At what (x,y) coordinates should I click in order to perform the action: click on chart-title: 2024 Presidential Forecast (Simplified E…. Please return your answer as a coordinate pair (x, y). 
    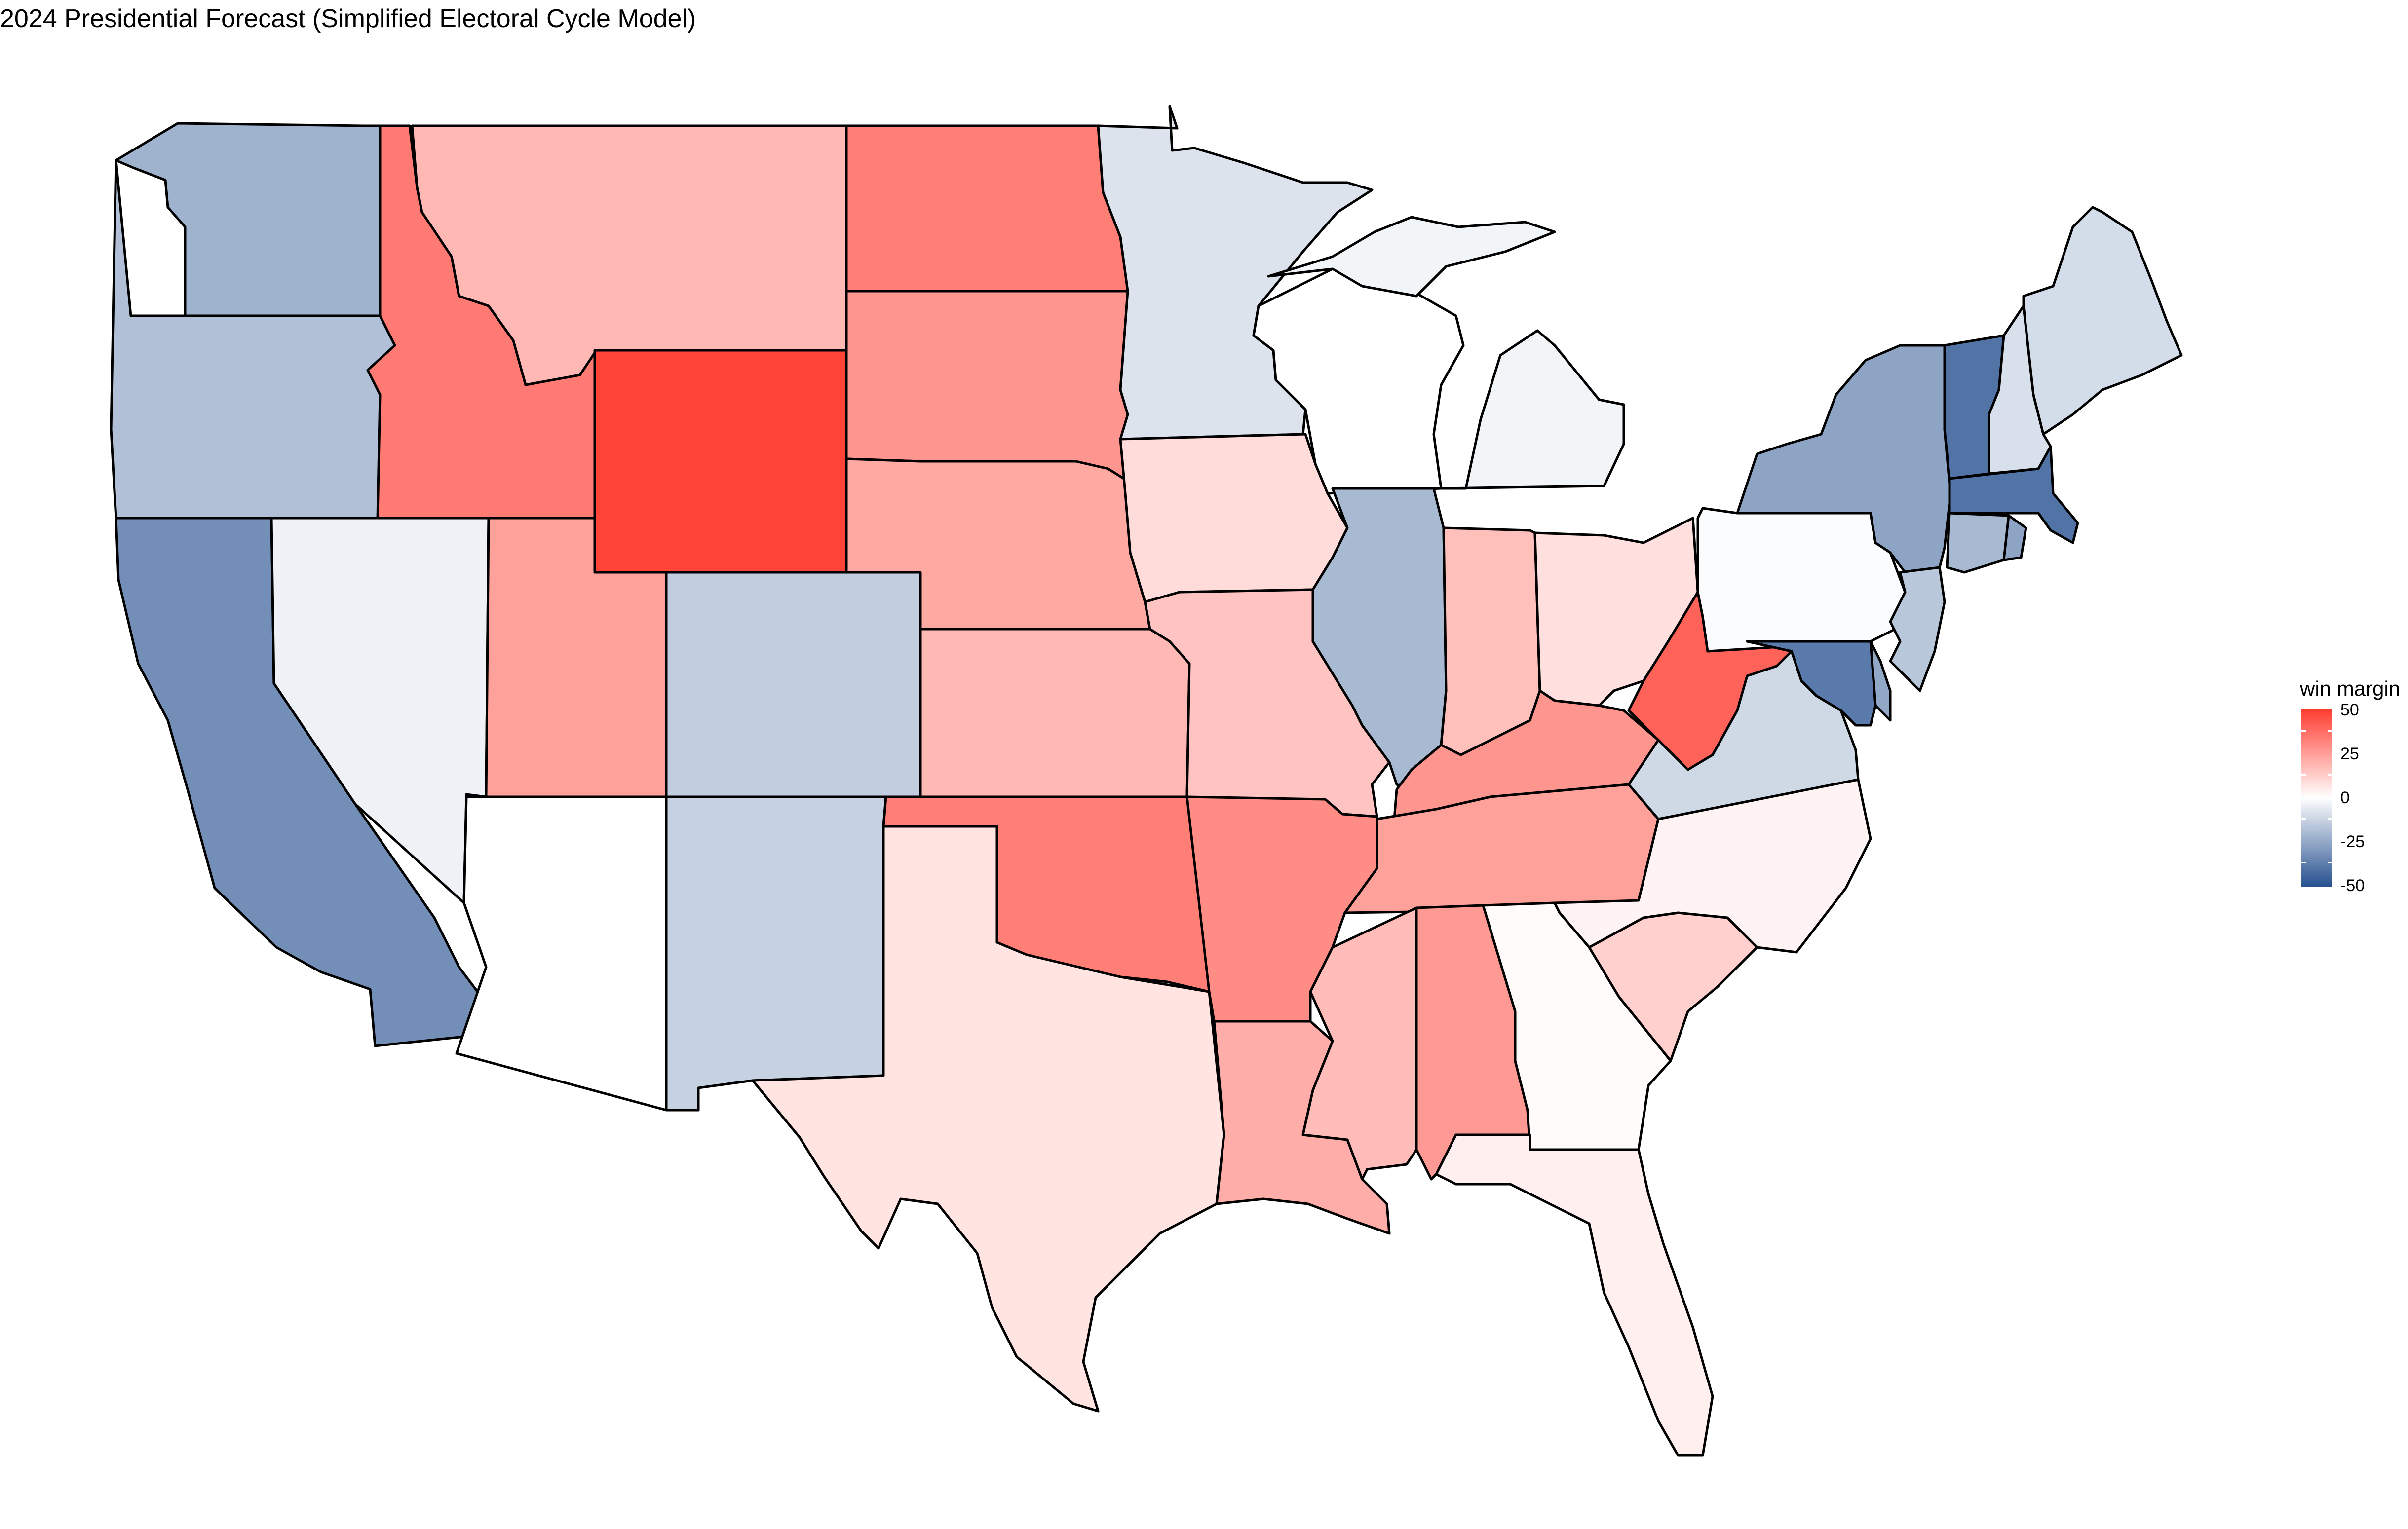
    Looking at the image, I should click on (348, 18).